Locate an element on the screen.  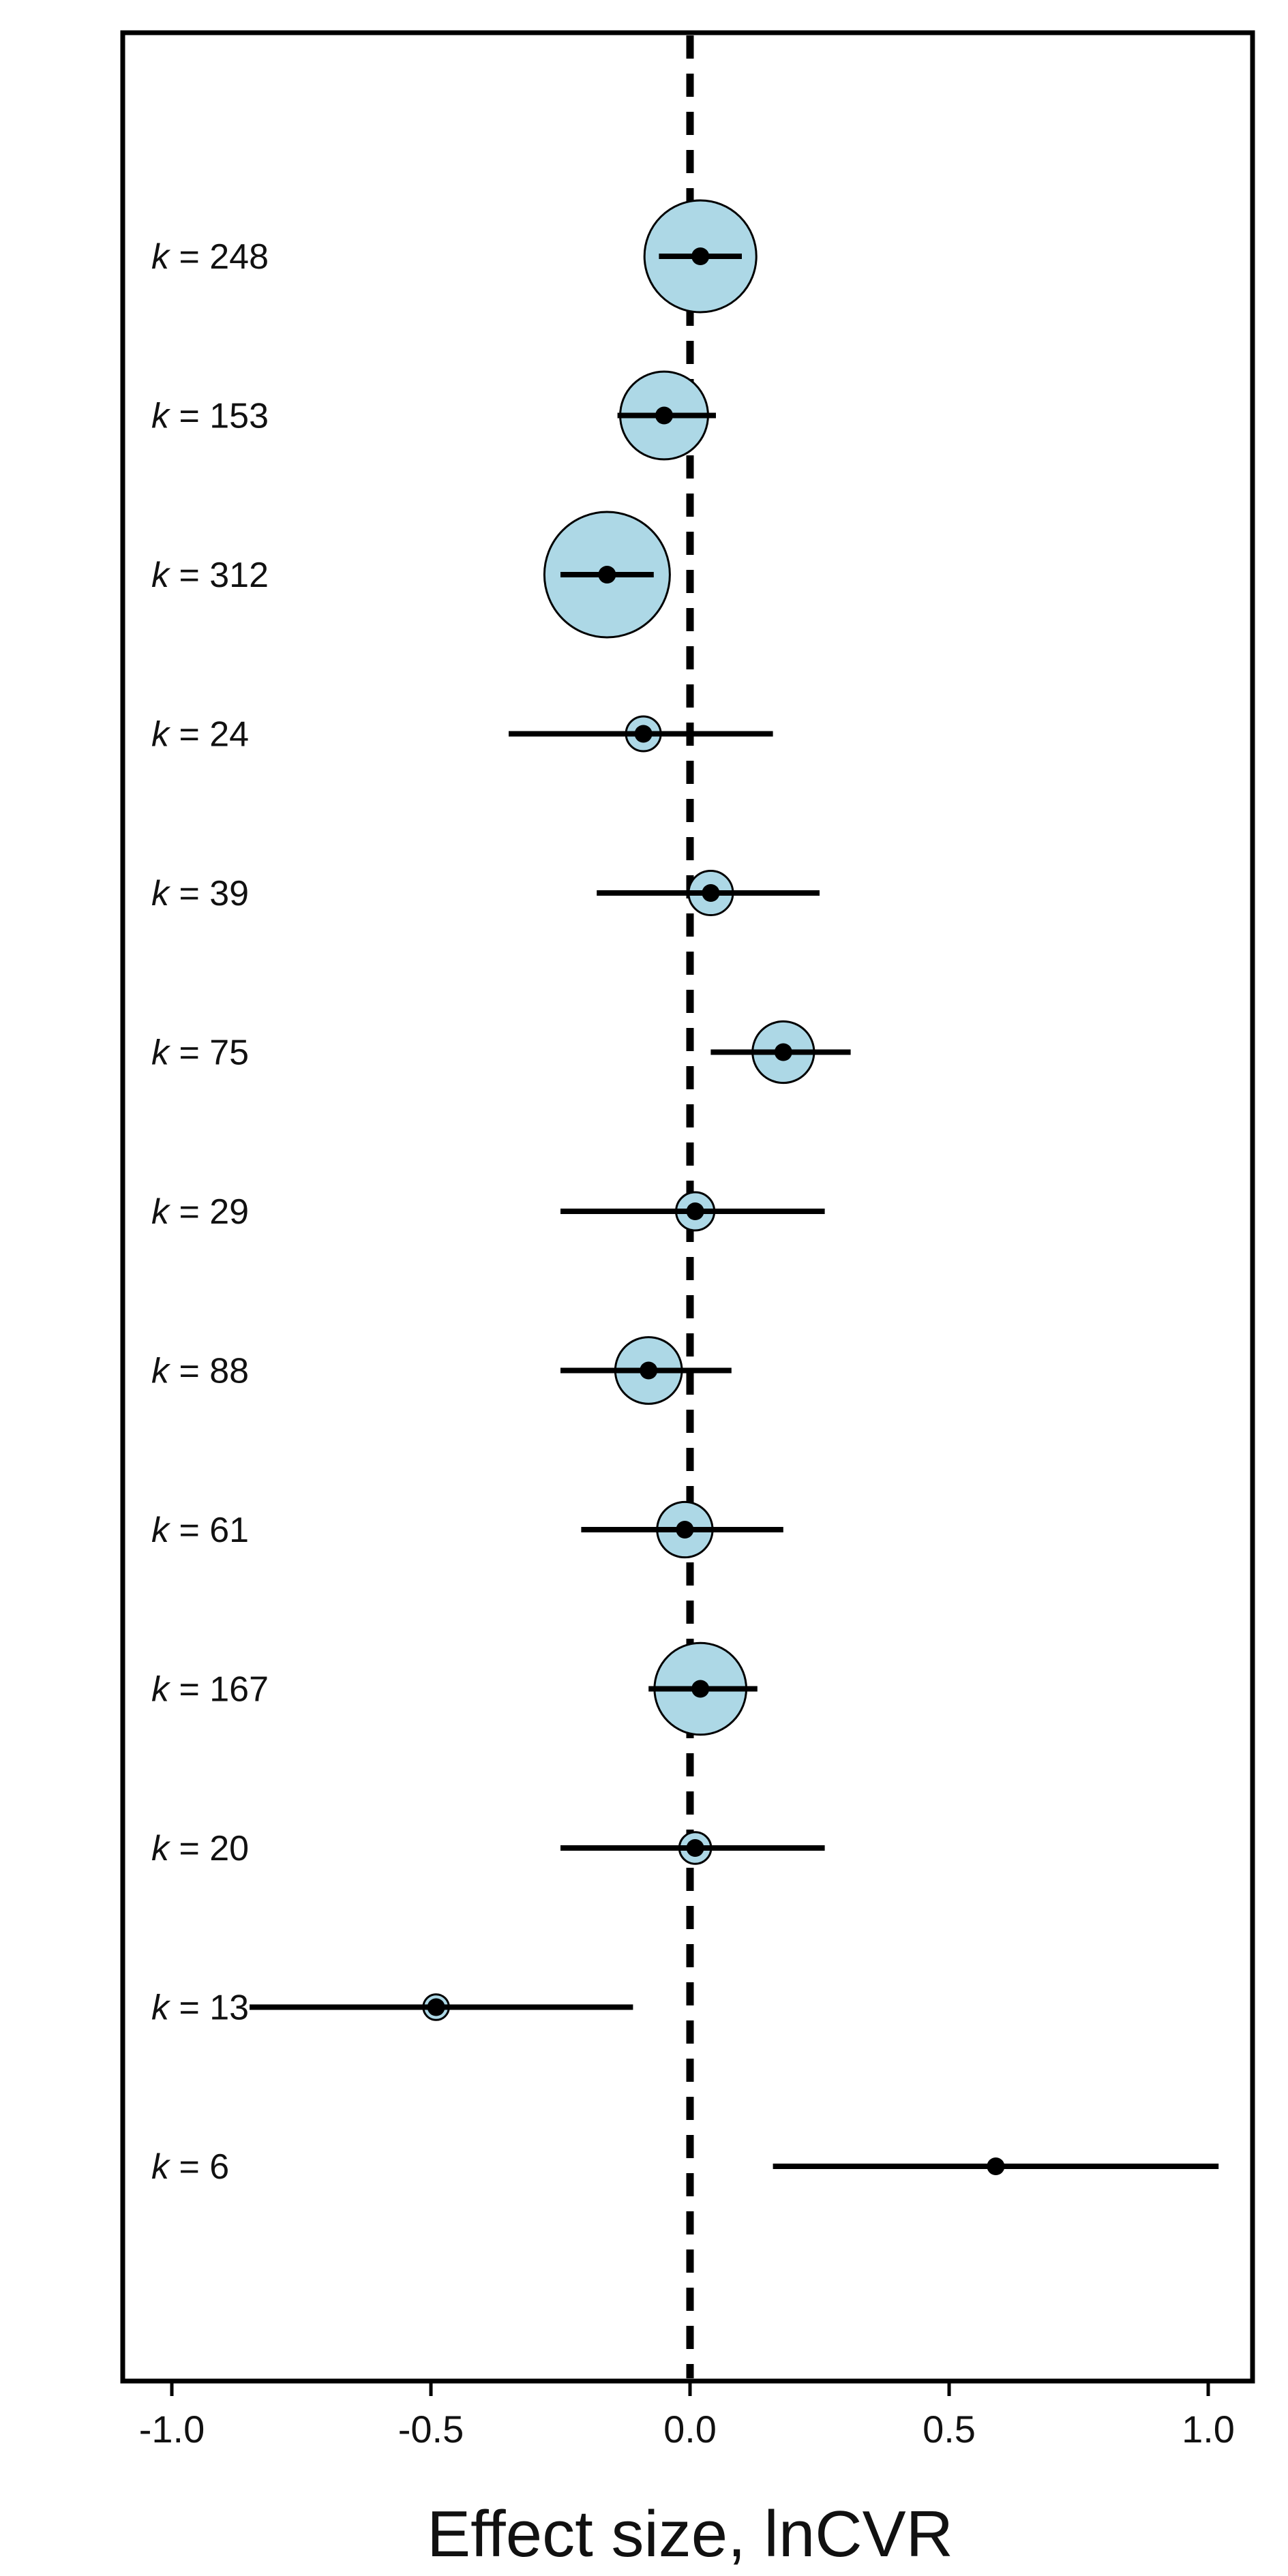
row-label: k = 88 is located at coordinates (200, 1371).